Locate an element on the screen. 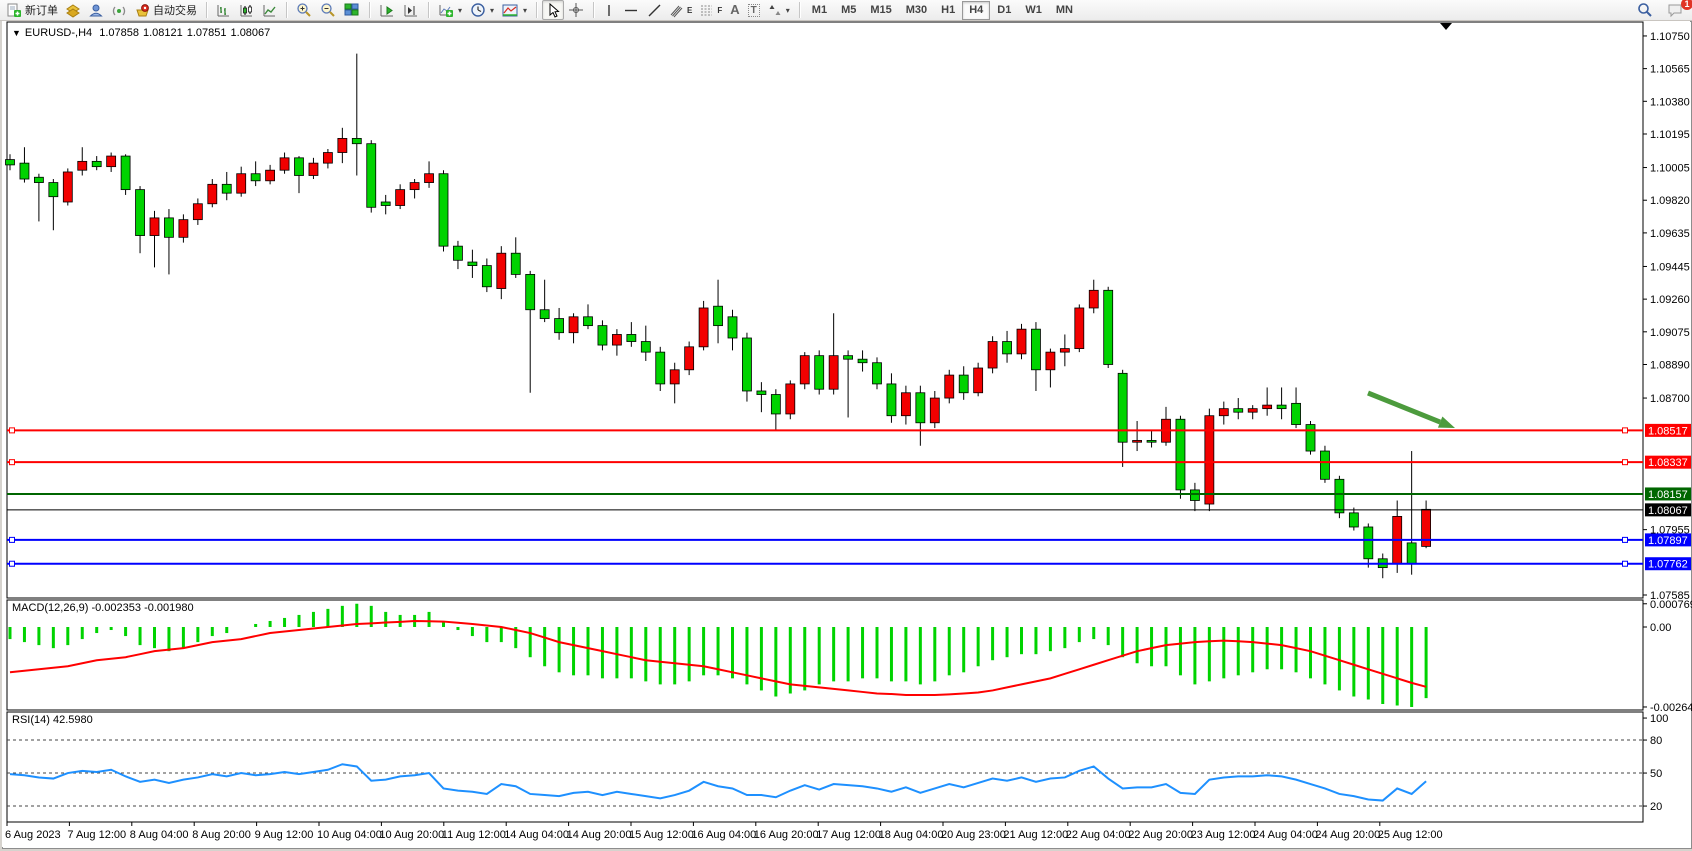  rsi-panel is located at coordinates (825, 767).